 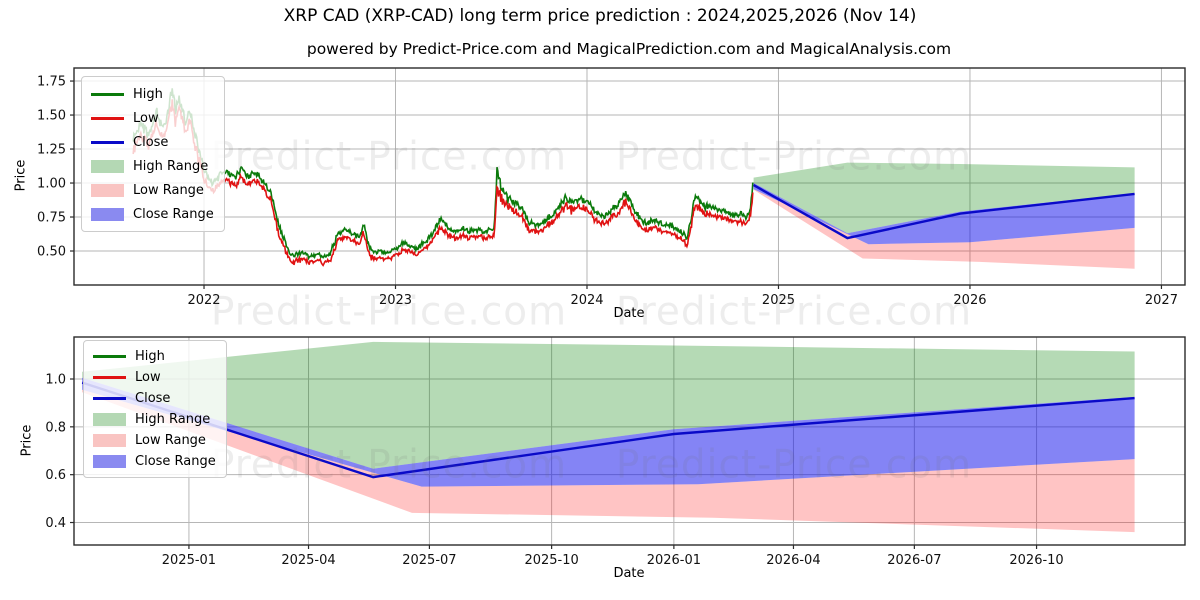 What do you see at coordinates (551, 560) in the screenshot?
I see `x-tick-label: 2025-10` at bounding box center [551, 560].